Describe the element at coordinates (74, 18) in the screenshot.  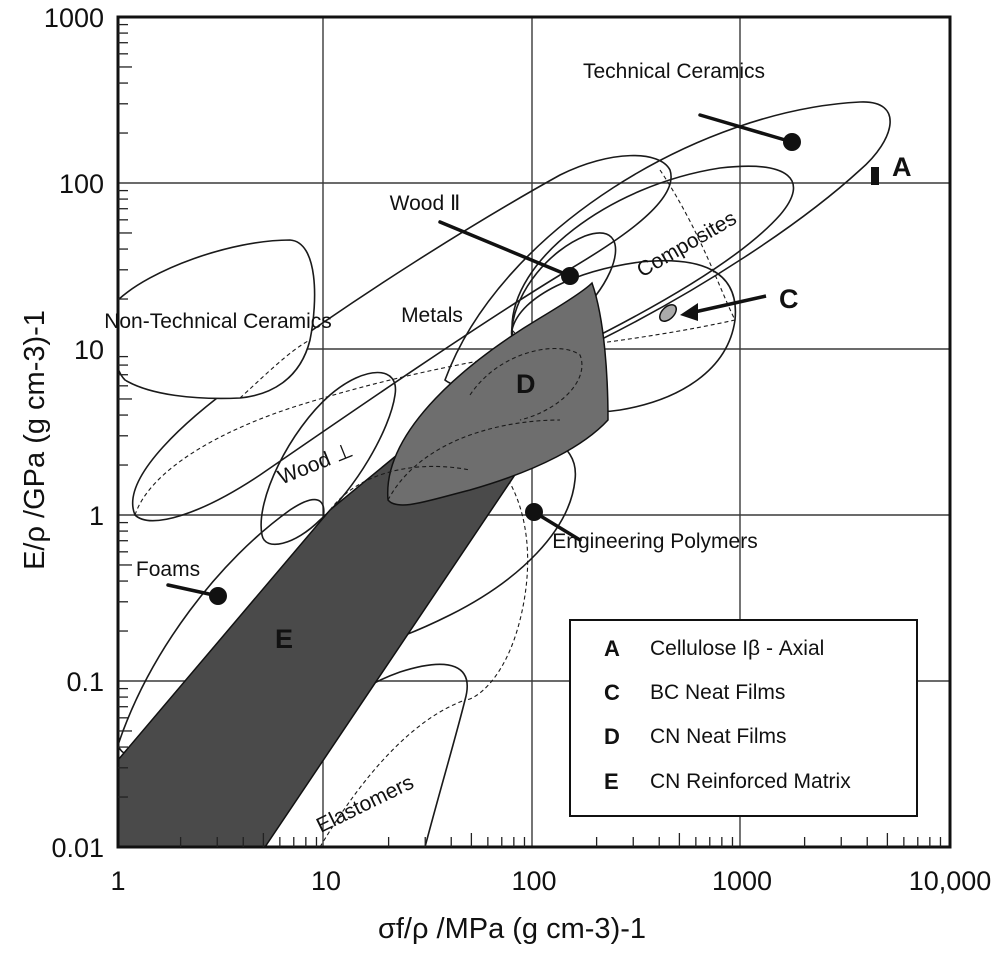
I see `y-tick-label: 1000` at that location.